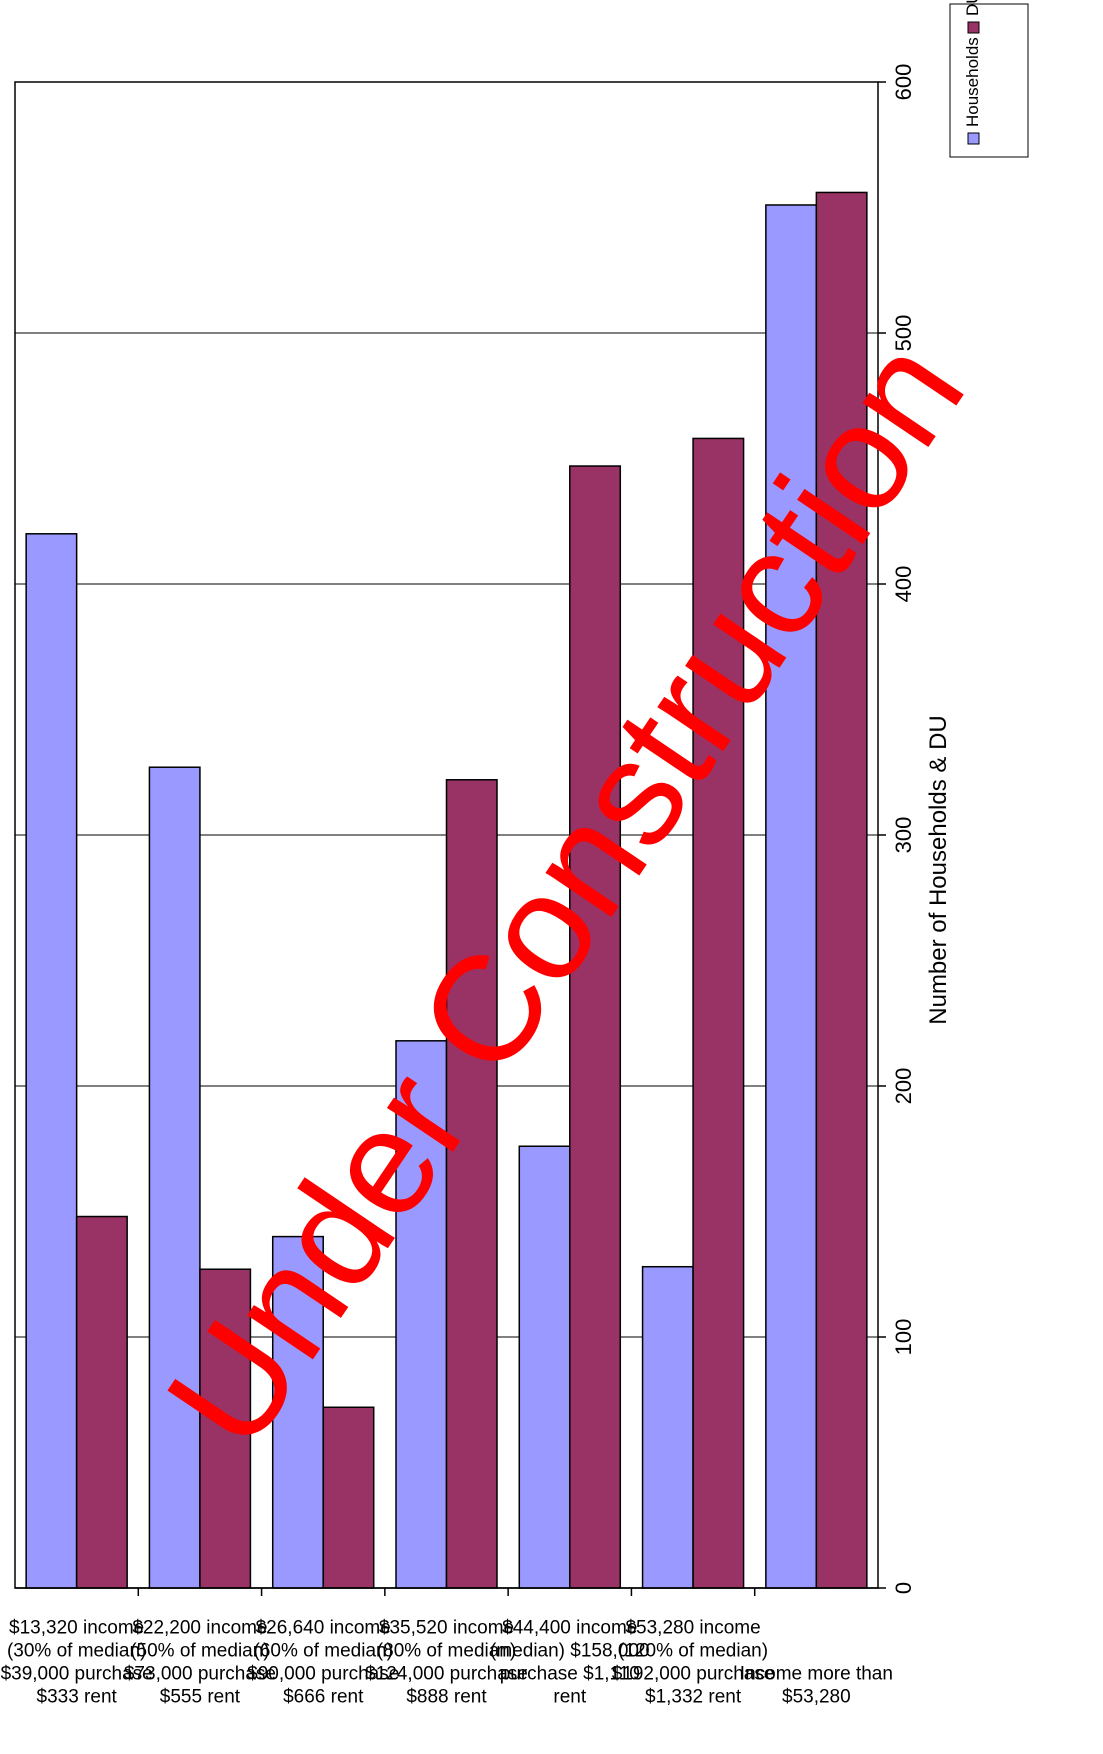  What do you see at coordinates (569, 1628) in the screenshot?
I see `category-label-line: $44,400 income` at bounding box center [569, 1628].